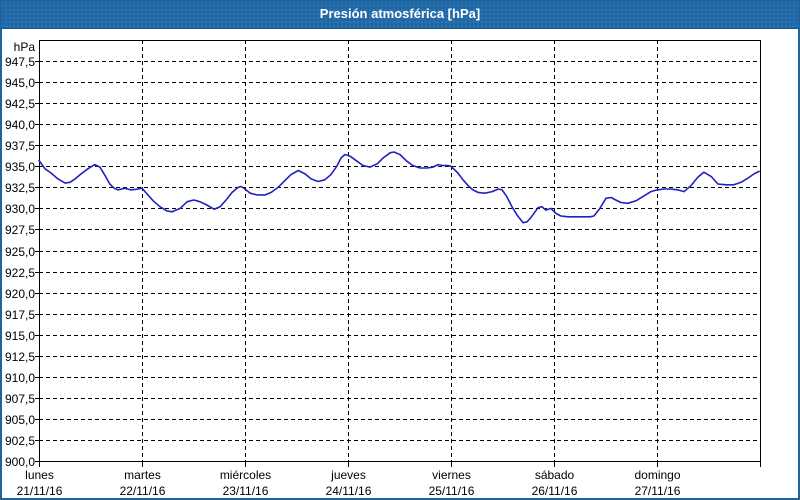 The image size is (800, 500). I want to click on window-titlebar: Presión atmosférica [hPa], so click(400, 14).